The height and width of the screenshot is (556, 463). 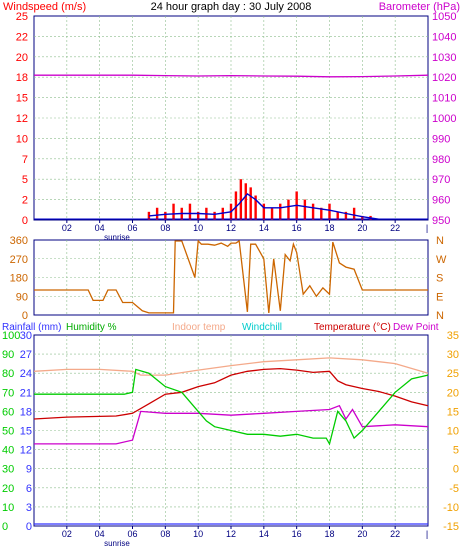 I want to click on temperature-y-ticks: -15 -10 -5 0 5 10 15 20 25 30 35, so click(x=451, y=431).